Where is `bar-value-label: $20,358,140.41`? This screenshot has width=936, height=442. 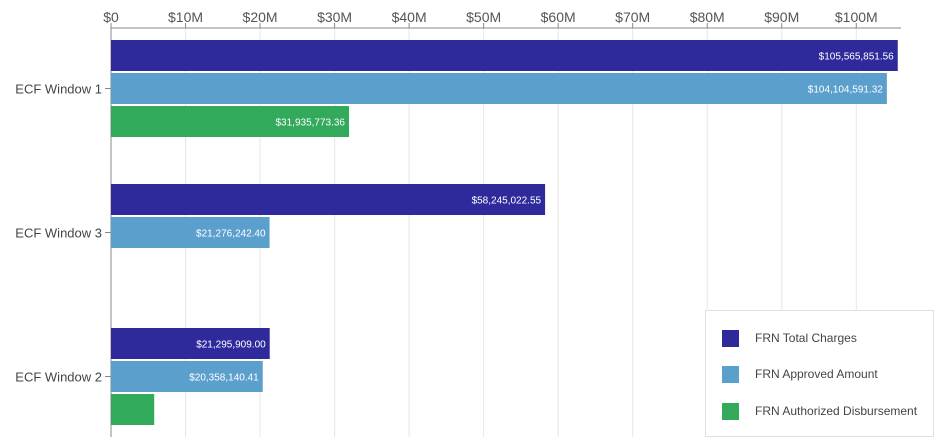 bar-value-label: $20,358,140.41 is located at coordinates (224, 378).